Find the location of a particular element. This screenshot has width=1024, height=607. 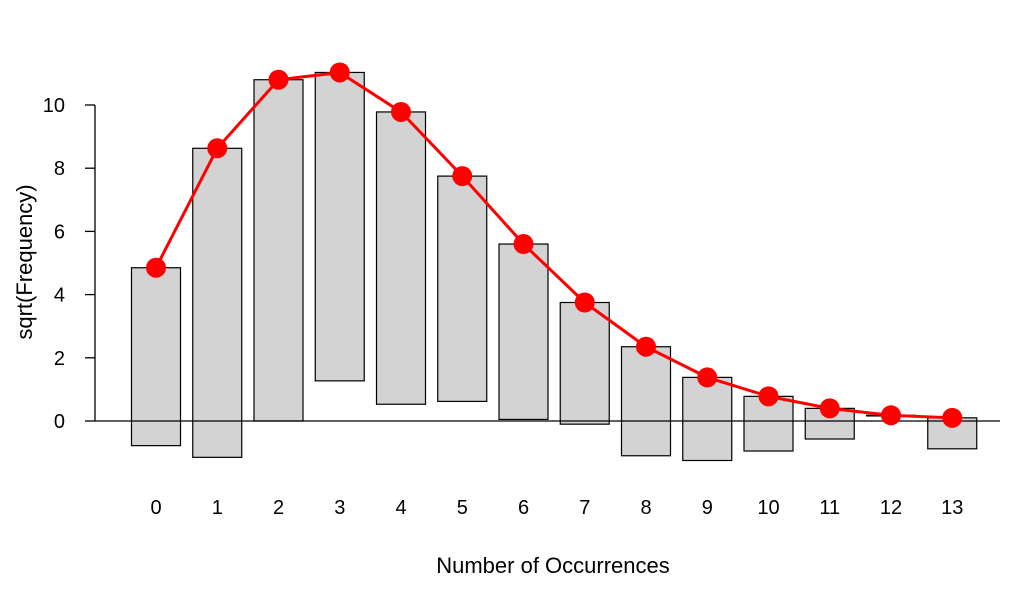

y-axis-title: sqrt(Frequency) is located at coordinates (24, 261).